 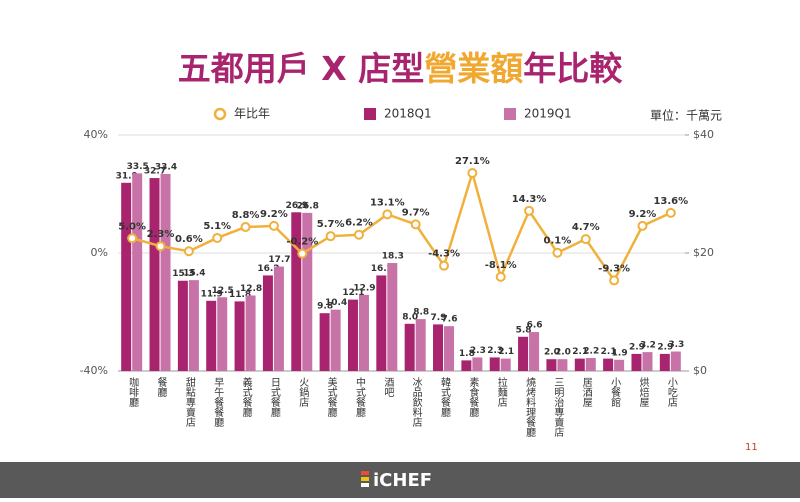 What do you see at coordinates (133, 392) in the screenshot?
I see `x-tick-label: 咖啡廳` at bounding box center [133, 392].